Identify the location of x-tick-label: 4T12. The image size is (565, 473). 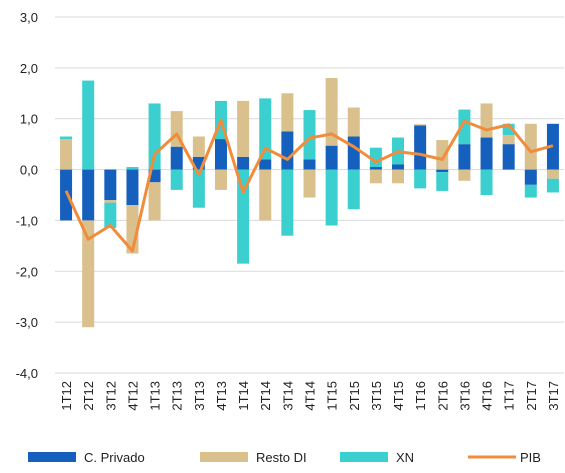
(132, 396).